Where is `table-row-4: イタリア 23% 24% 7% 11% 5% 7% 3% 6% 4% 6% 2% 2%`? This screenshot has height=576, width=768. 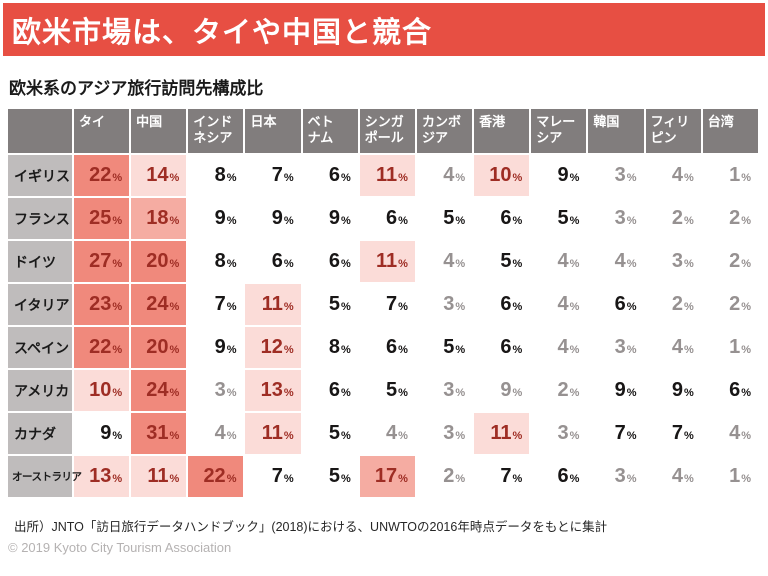 table-row-4: イタリア 23% 24% 7% 11% 5% 7% 3% 6% 4% 6% 2% 2% is located at coordinates (383, 304).